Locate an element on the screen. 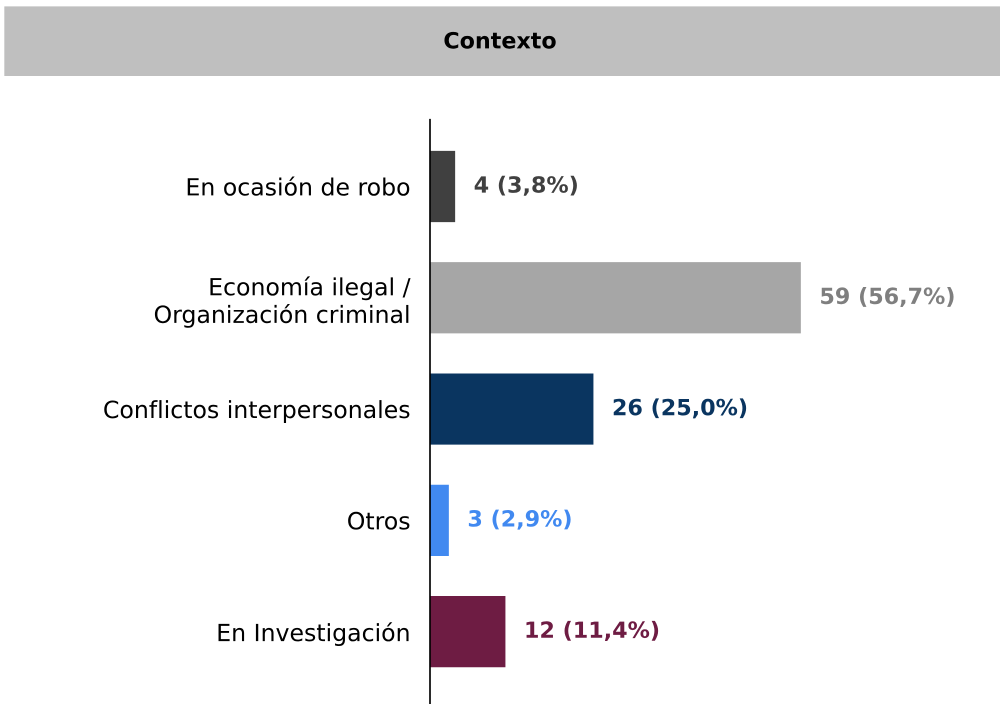 This screenshot has width=1000, height=704. data-label: 4 (3,8%) is located at coordinates (525, 186).